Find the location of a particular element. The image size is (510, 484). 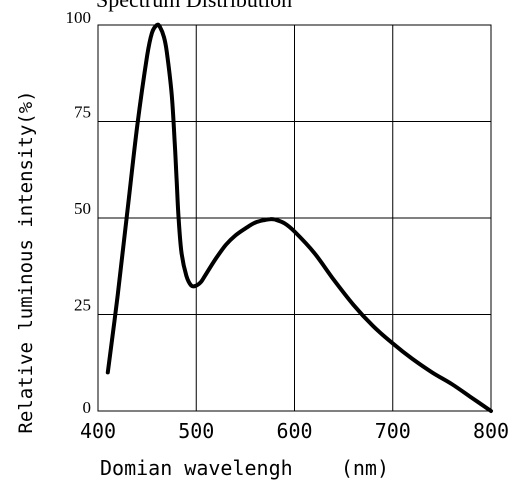

x-tick-label-1: 500 is located at coordinates (196, 431).